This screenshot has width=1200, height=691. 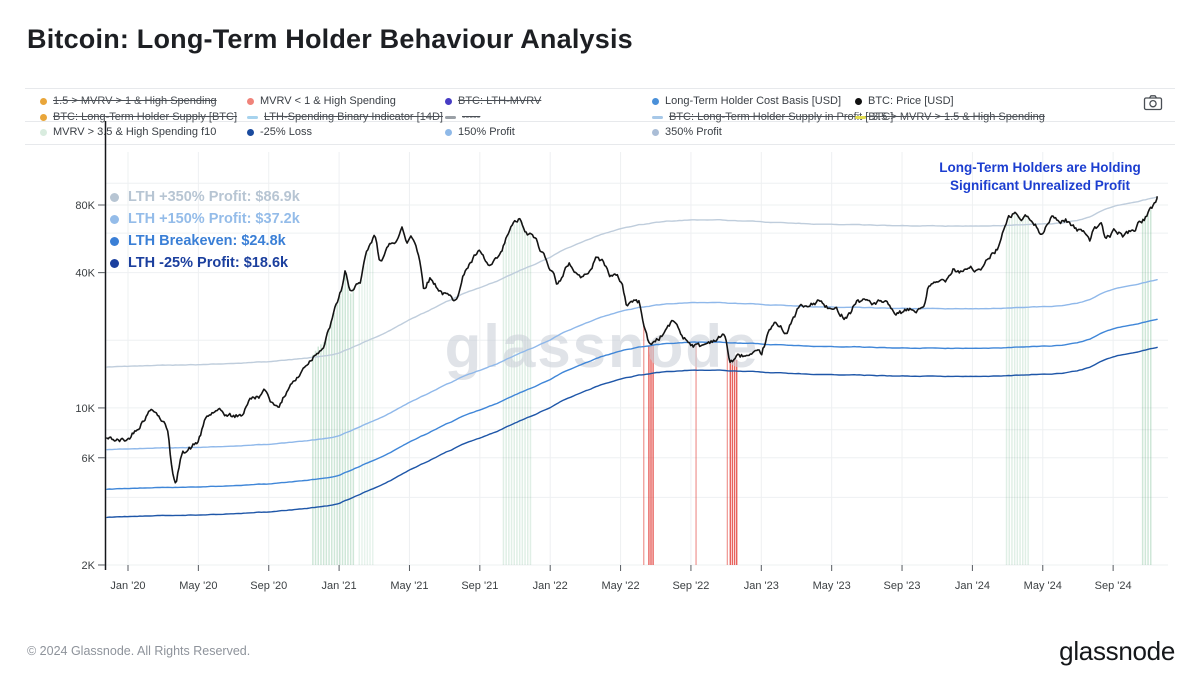 I want to click on legend-item: 3.5 > MVRV > 1.5 & High Spending, so click(x=950, y=117).